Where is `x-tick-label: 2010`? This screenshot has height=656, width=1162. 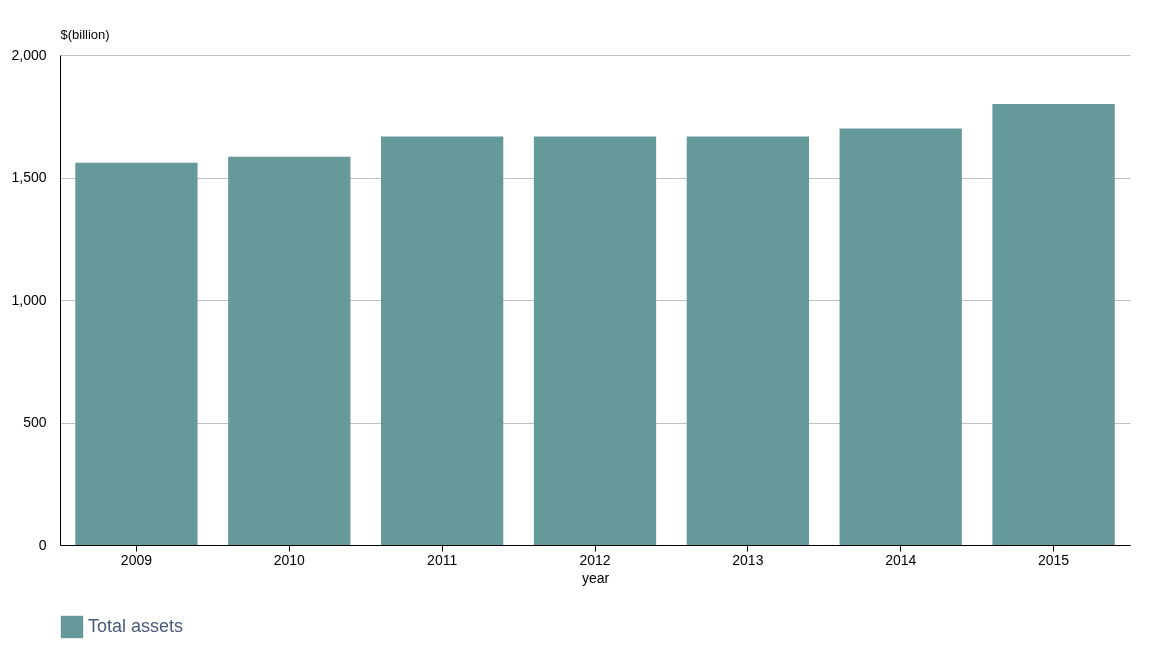 x-tick-label: 2010 is located at coordinates (289, 559).